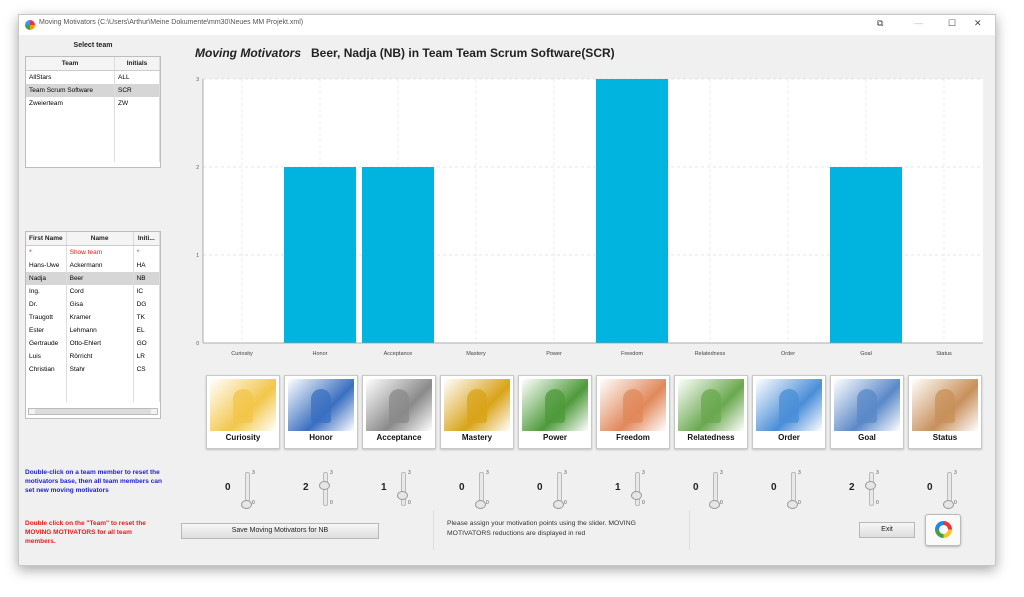 The image size is (1024, 597). What do you see at coordinates (46, 330) in the screenshot?
I see `member-first-name-cell: Ester` at bounding box center [46, 330].